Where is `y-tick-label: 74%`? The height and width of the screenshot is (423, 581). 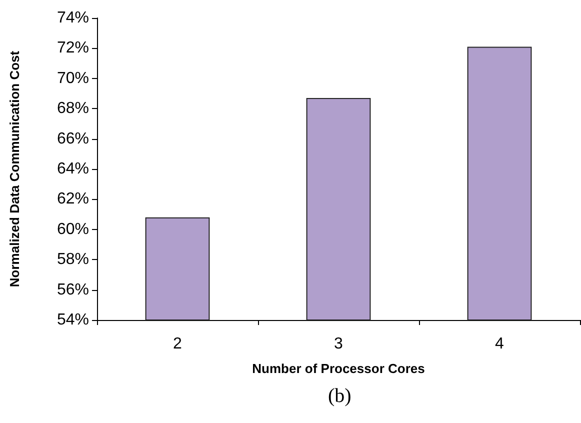
y-tick-label: 74% is located at coordinates (72, 18).